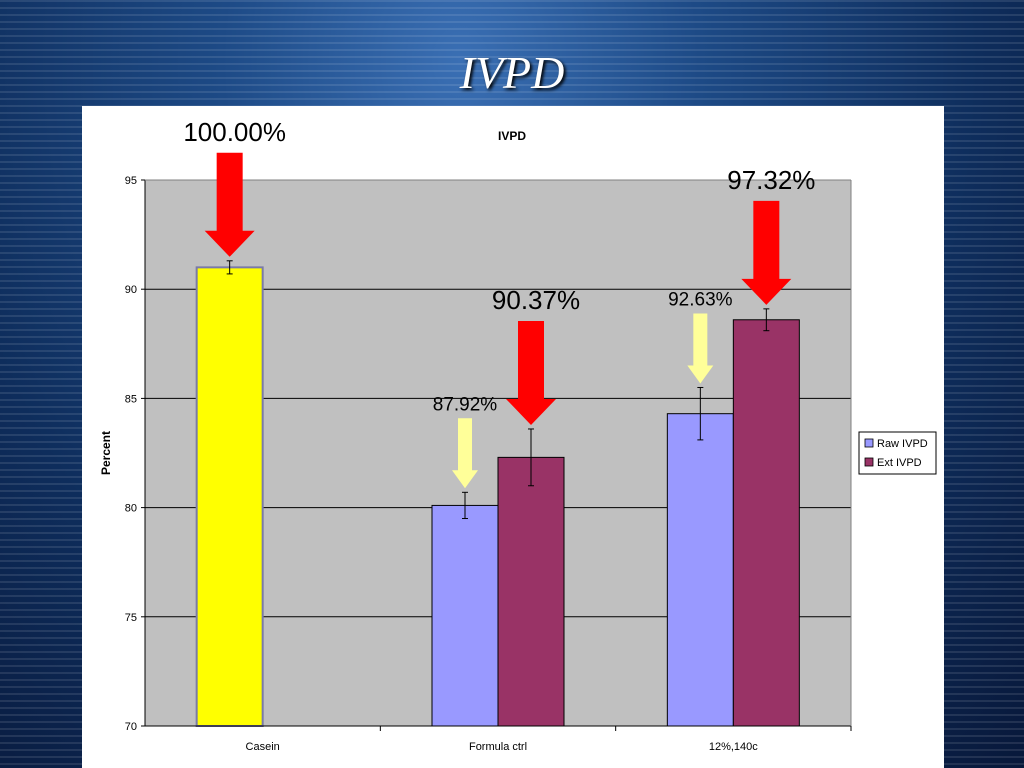 The height and width of the screenshot is (768, 1024). What do you see at coordinates (106, 453) in the screenshot?
I see `y-axis-label: Percent` at bounding box center [106, 453].